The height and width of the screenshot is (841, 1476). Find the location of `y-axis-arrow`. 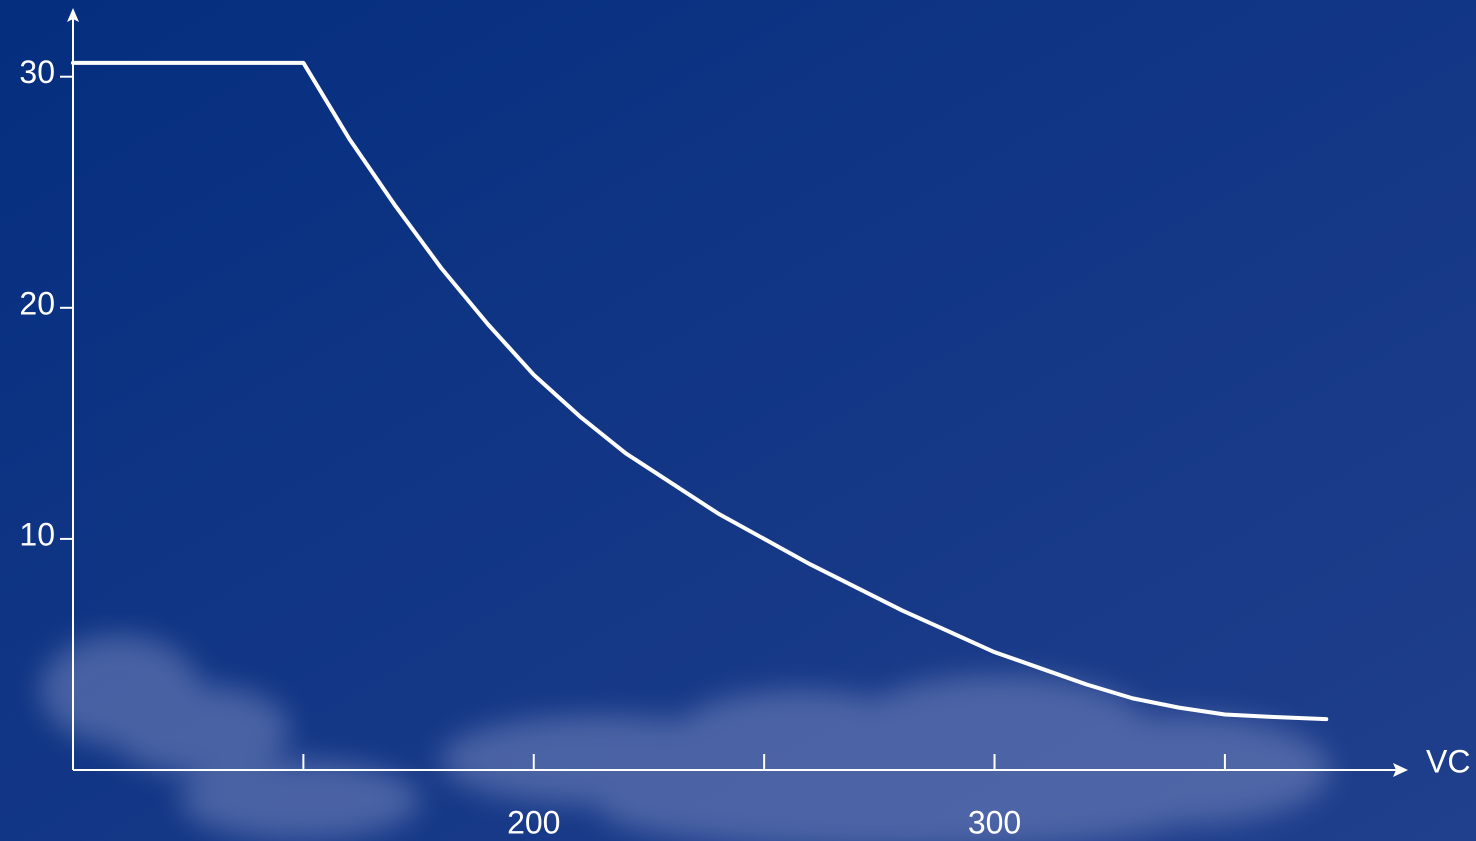

y-axis-arrow is located at coordinates (73, 15).